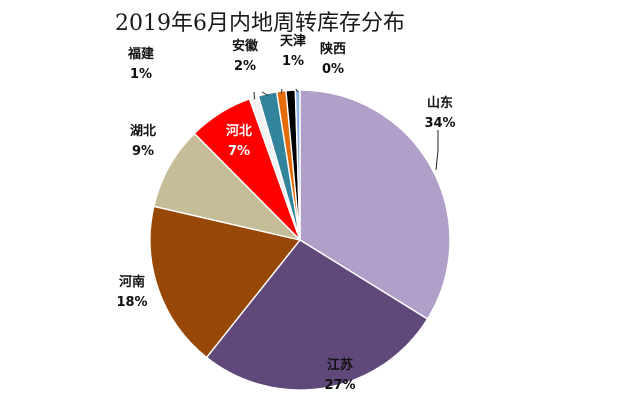 The height and width of the screenshot is (412, 628). What do you see at coordinates (260, 23) in the screenshot?
I see `chart-title: 2019年6月内地周转库存分布` at bounding box center [260, 23].